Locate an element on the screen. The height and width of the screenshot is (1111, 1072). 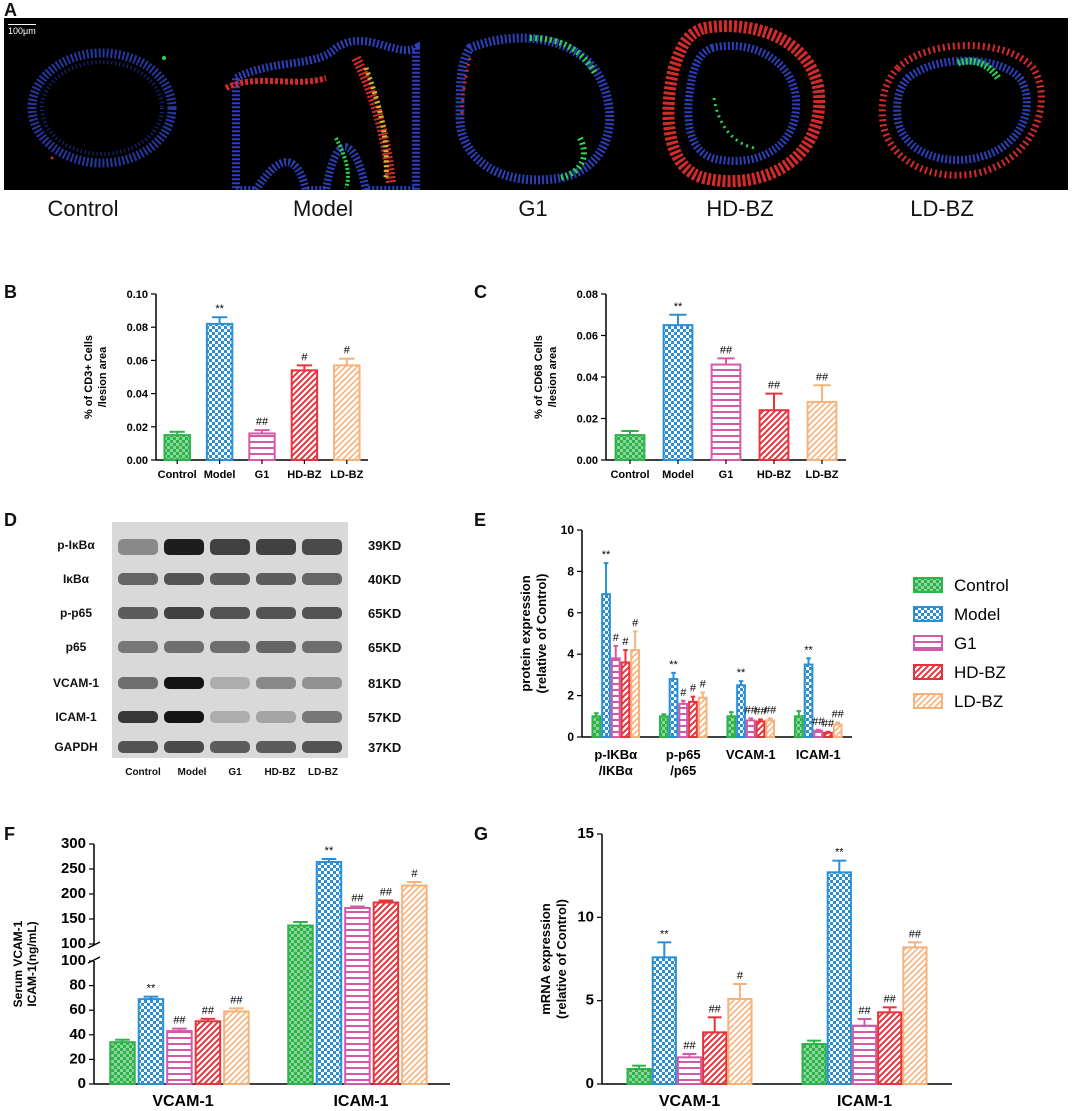
scale-bar-label: 100μm is located at coordinates (22, 31).